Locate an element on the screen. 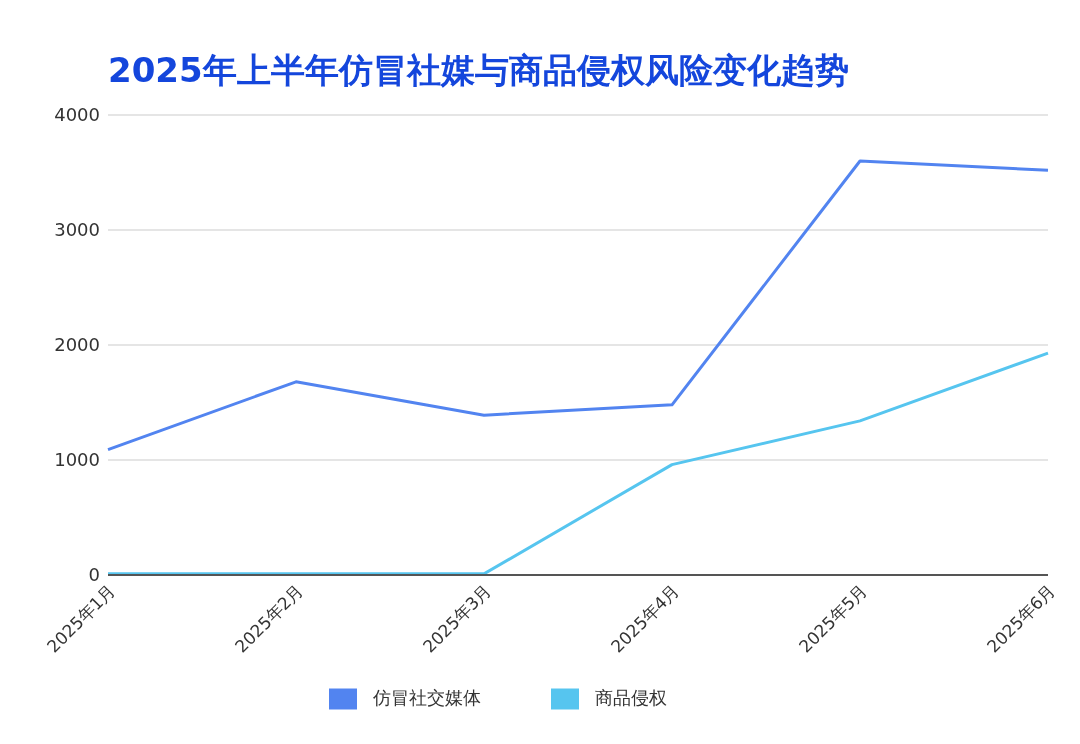 This screenshot has height=744, width=1080. chart-title: 2025年上半年仿冒社媒与商品侵权风险变化趋势 is located at coordinates (478, 70).